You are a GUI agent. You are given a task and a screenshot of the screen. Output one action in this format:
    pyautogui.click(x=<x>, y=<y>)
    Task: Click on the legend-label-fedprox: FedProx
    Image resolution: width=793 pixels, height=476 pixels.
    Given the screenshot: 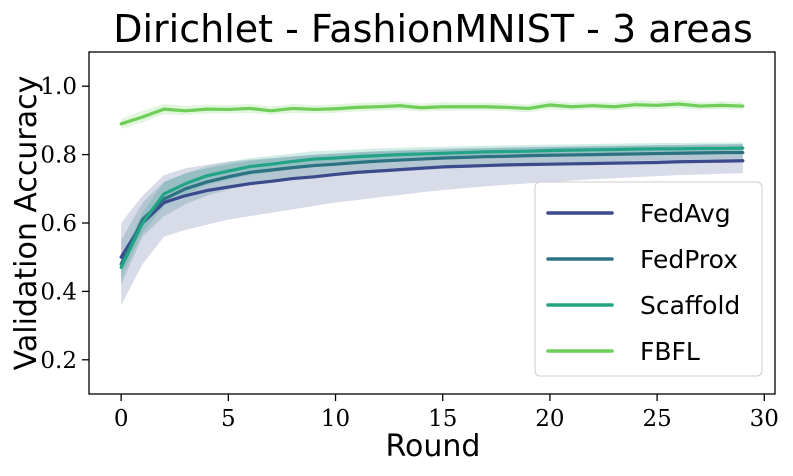 What is the action you would take?
    pyautogui.click(x=689, y=259)
    